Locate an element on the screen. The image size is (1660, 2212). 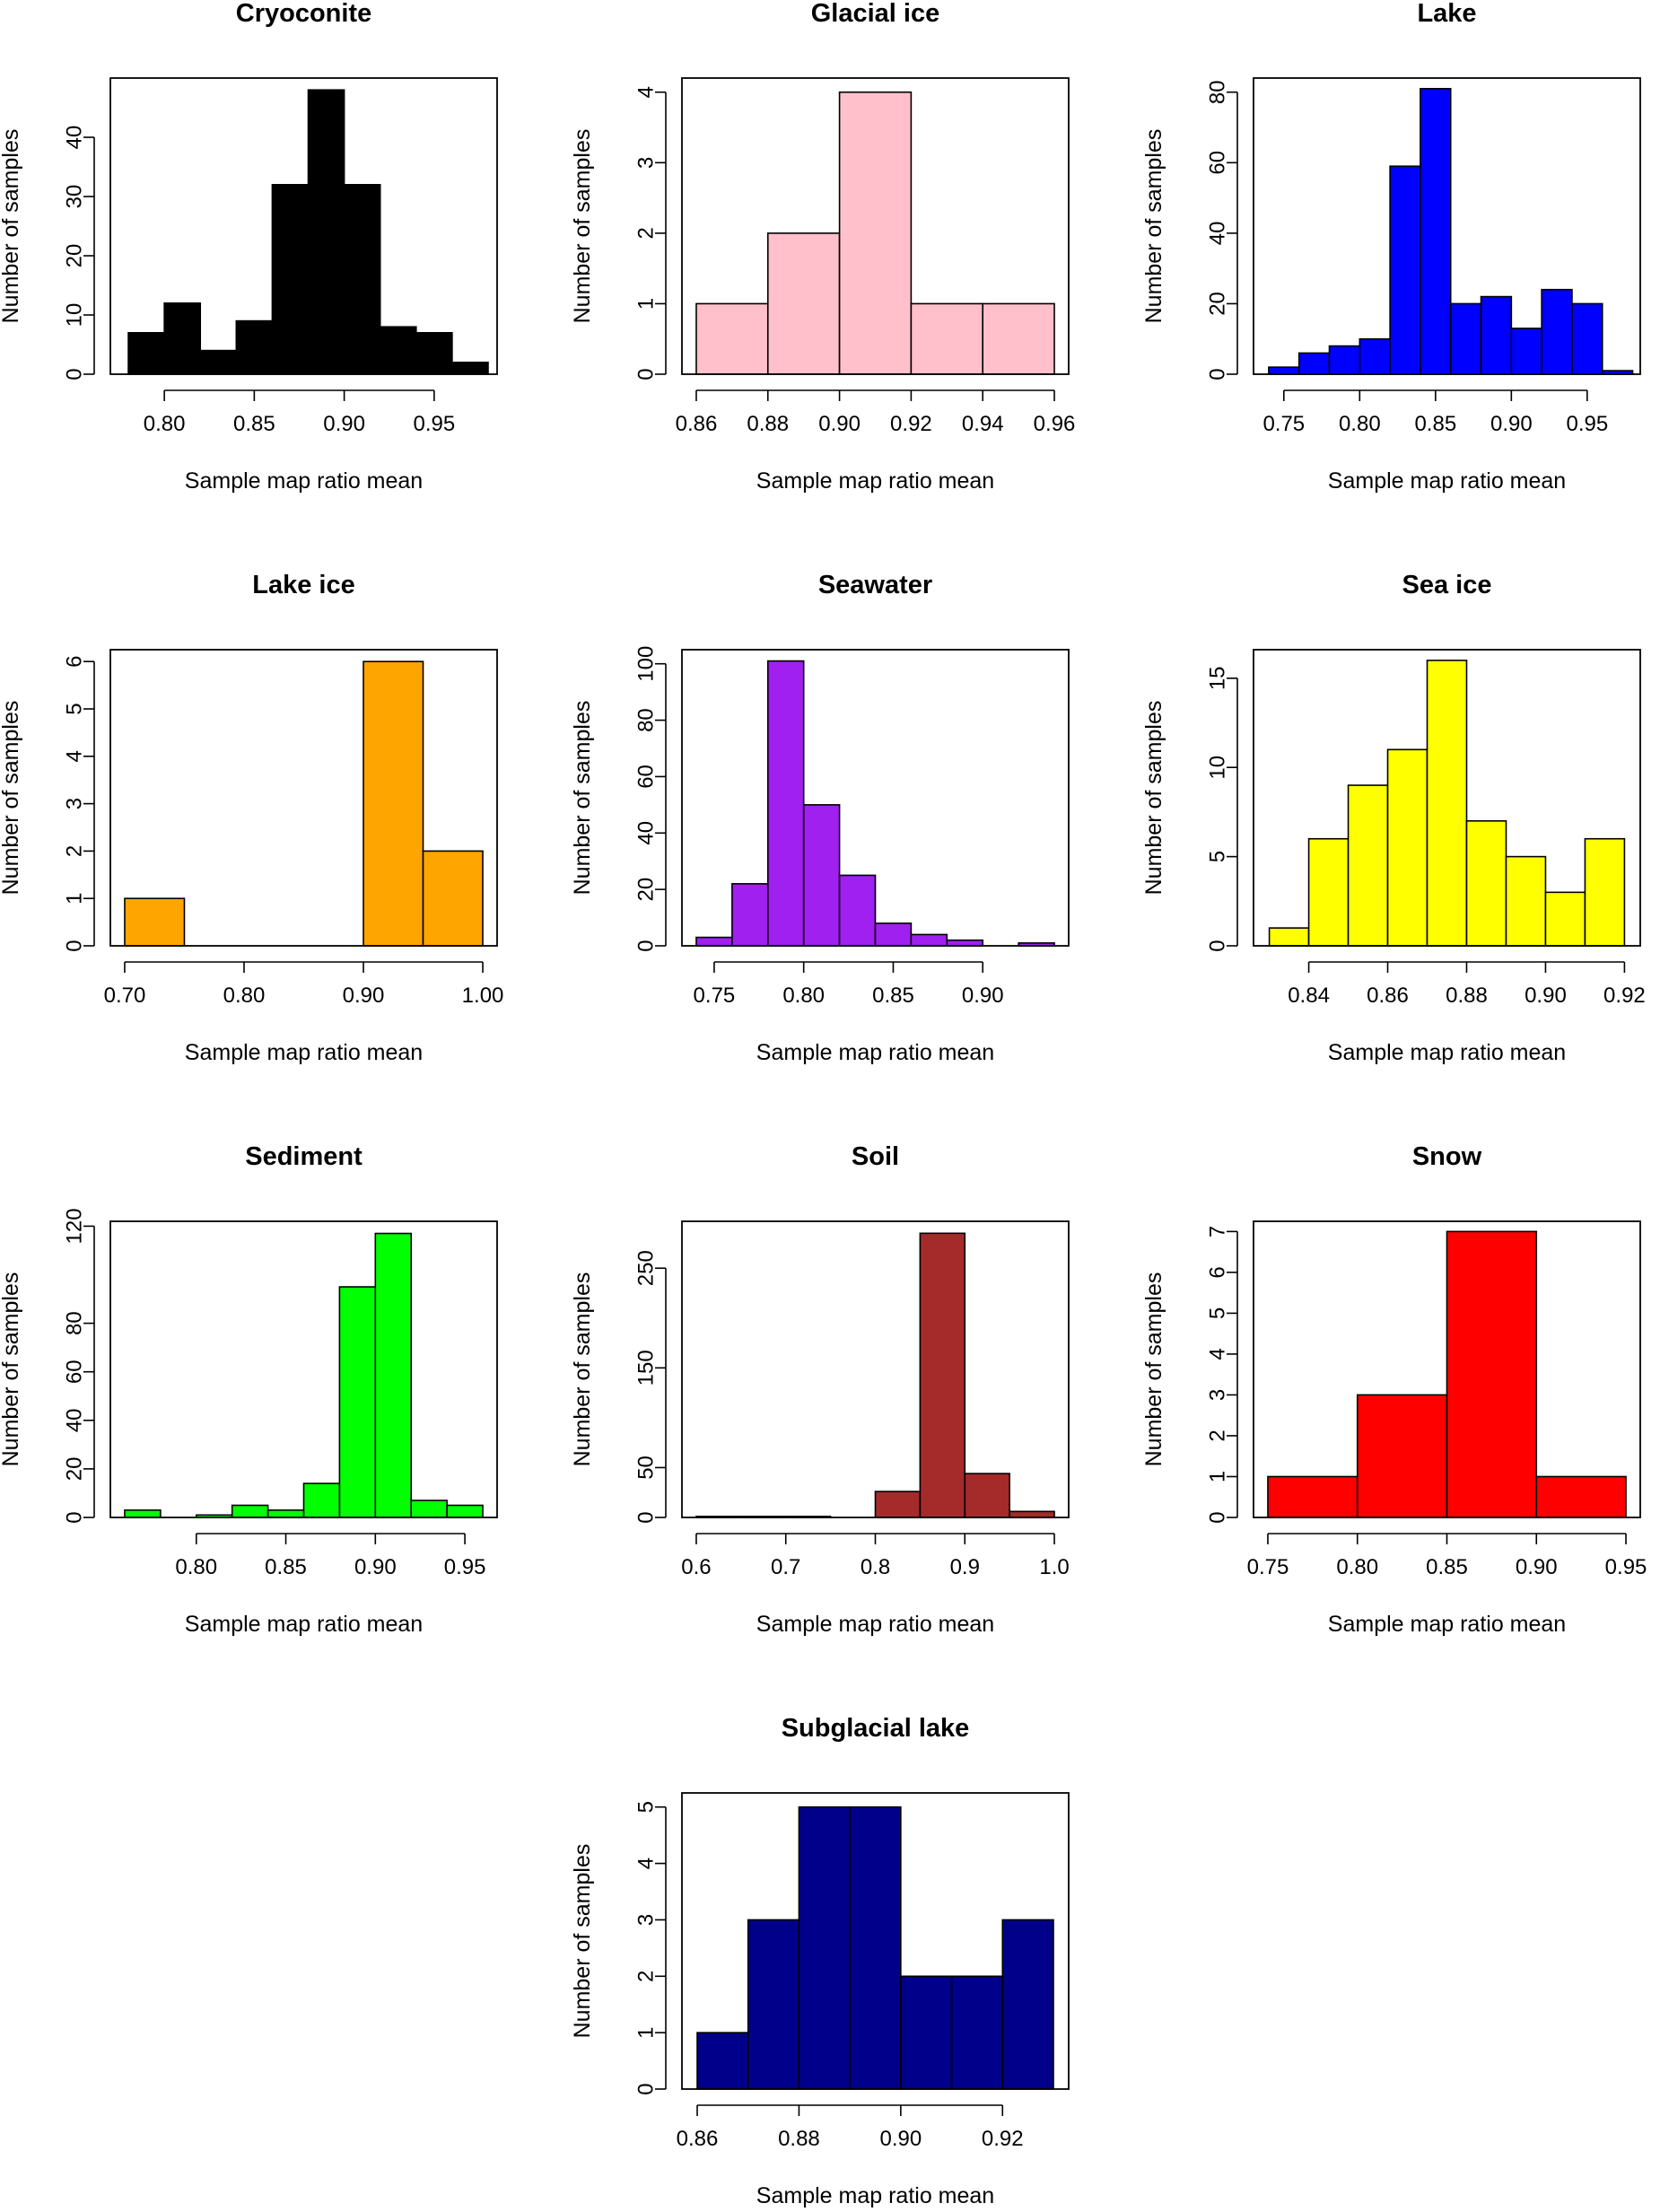
y-tick-label: 60 is located at coordinates (1218, 163).